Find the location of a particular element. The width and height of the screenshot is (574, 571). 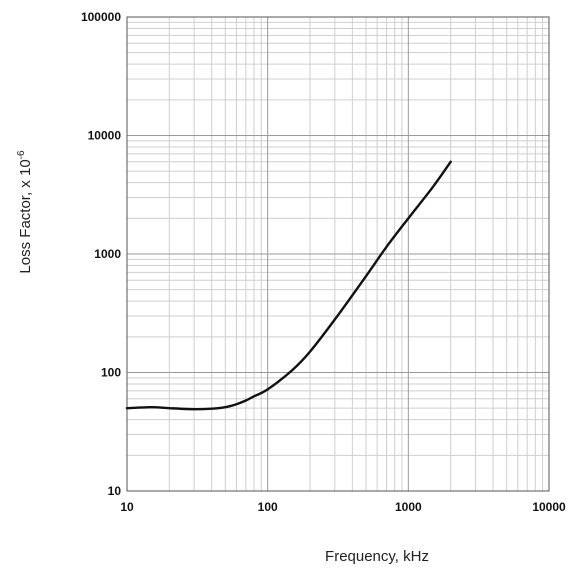

y-tick-label: 100000 is located at coordinates (101, 17).